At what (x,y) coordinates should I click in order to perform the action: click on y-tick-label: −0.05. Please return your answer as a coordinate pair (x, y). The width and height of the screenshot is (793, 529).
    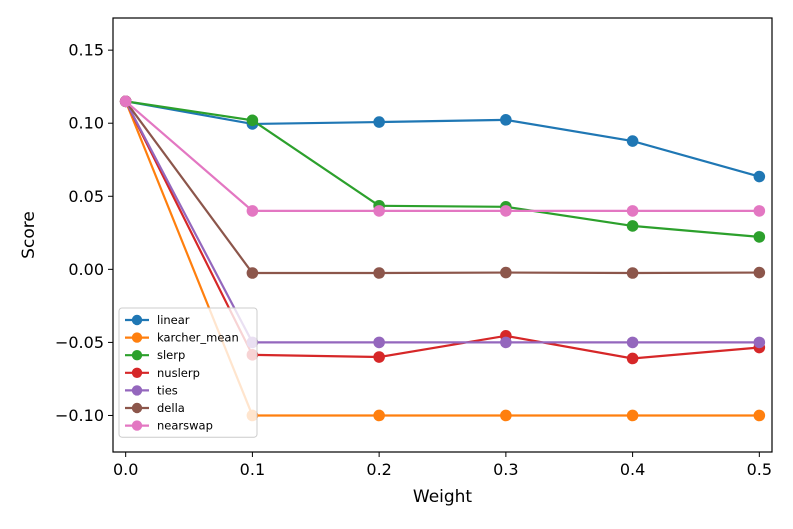
    Looking at the image, I should click on (79, 342).